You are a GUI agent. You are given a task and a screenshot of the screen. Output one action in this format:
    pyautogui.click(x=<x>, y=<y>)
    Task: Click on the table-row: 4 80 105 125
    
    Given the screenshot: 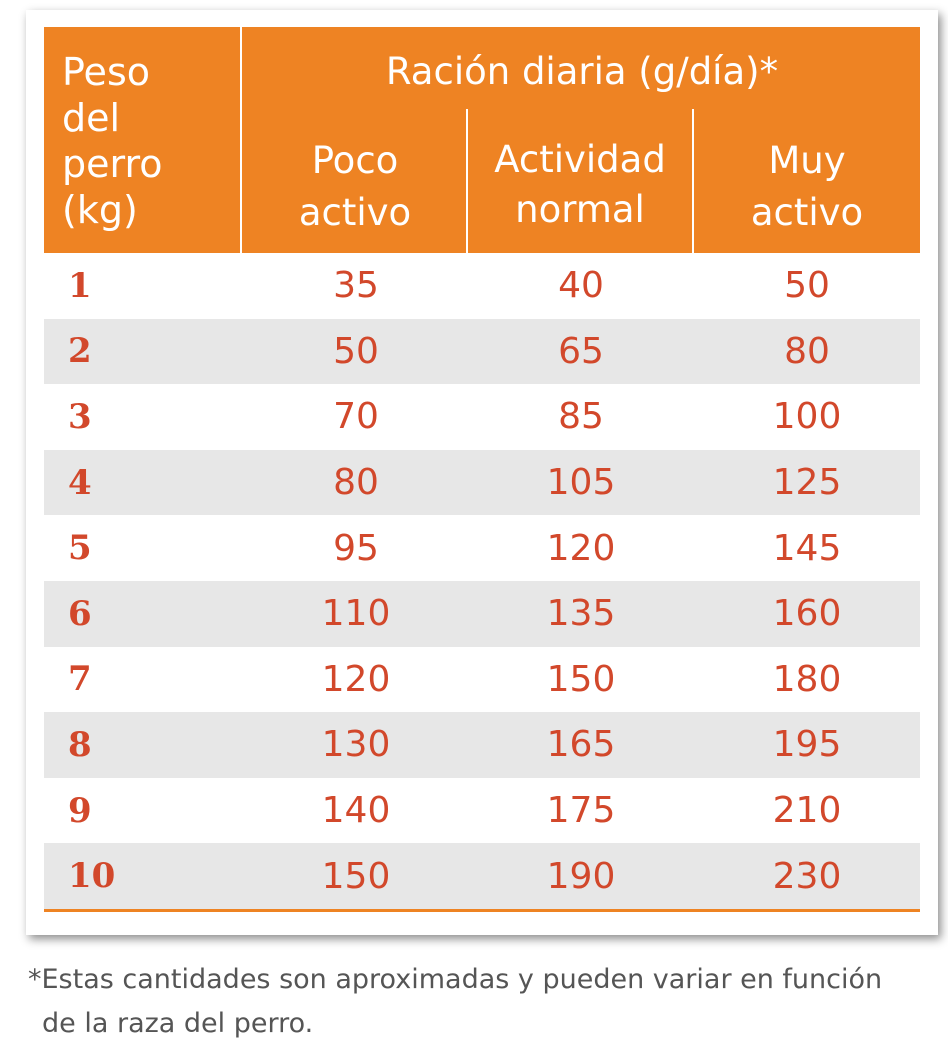 What is the action you would take?
    pyautogui.click(x=482, y=482)
    